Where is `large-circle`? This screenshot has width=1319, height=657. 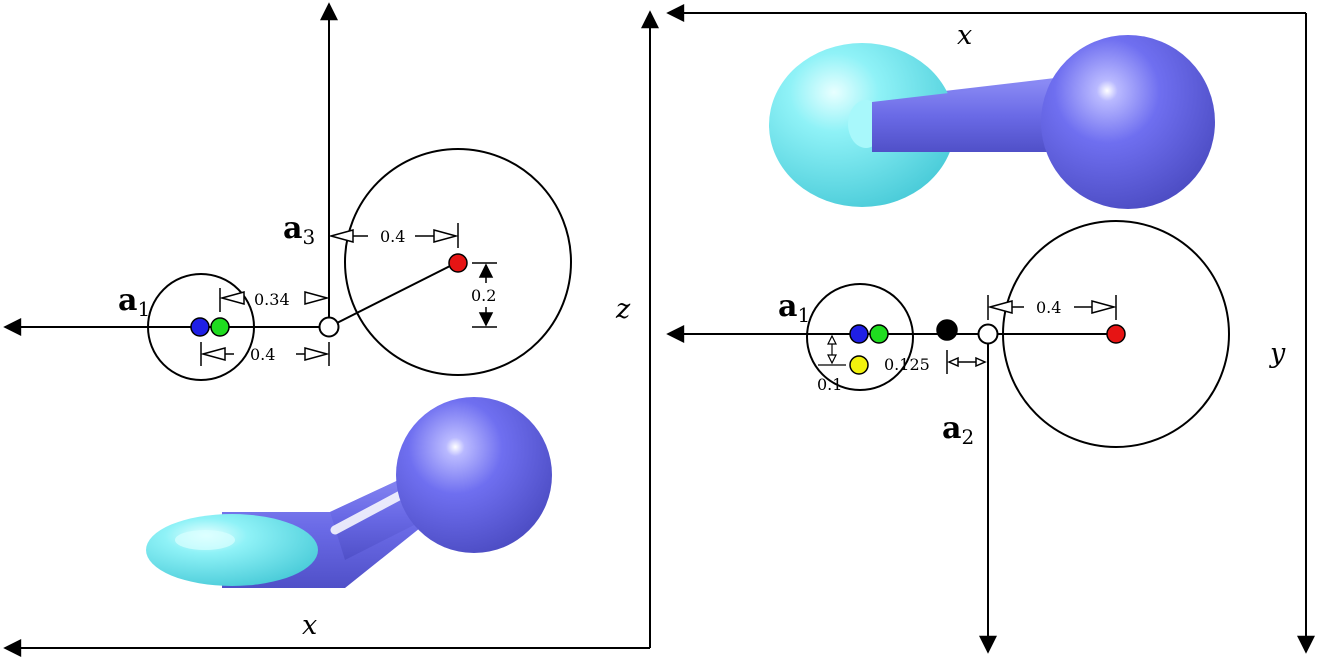
large-circle is located at coordinates (458, 262).